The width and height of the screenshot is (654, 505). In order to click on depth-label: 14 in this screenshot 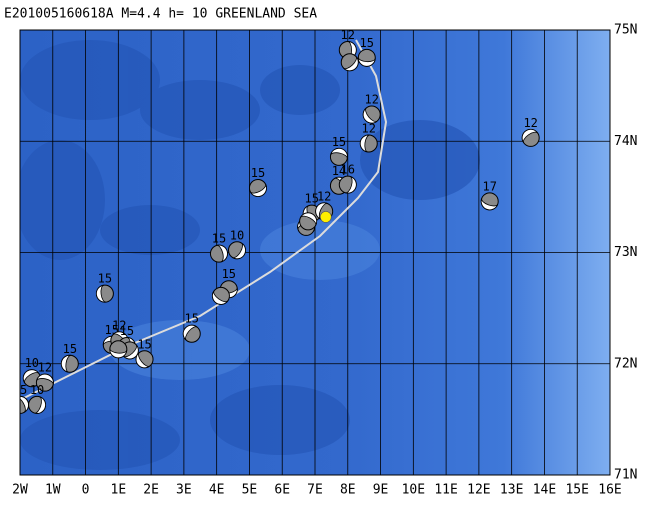, I will do `click(339, 171)`.